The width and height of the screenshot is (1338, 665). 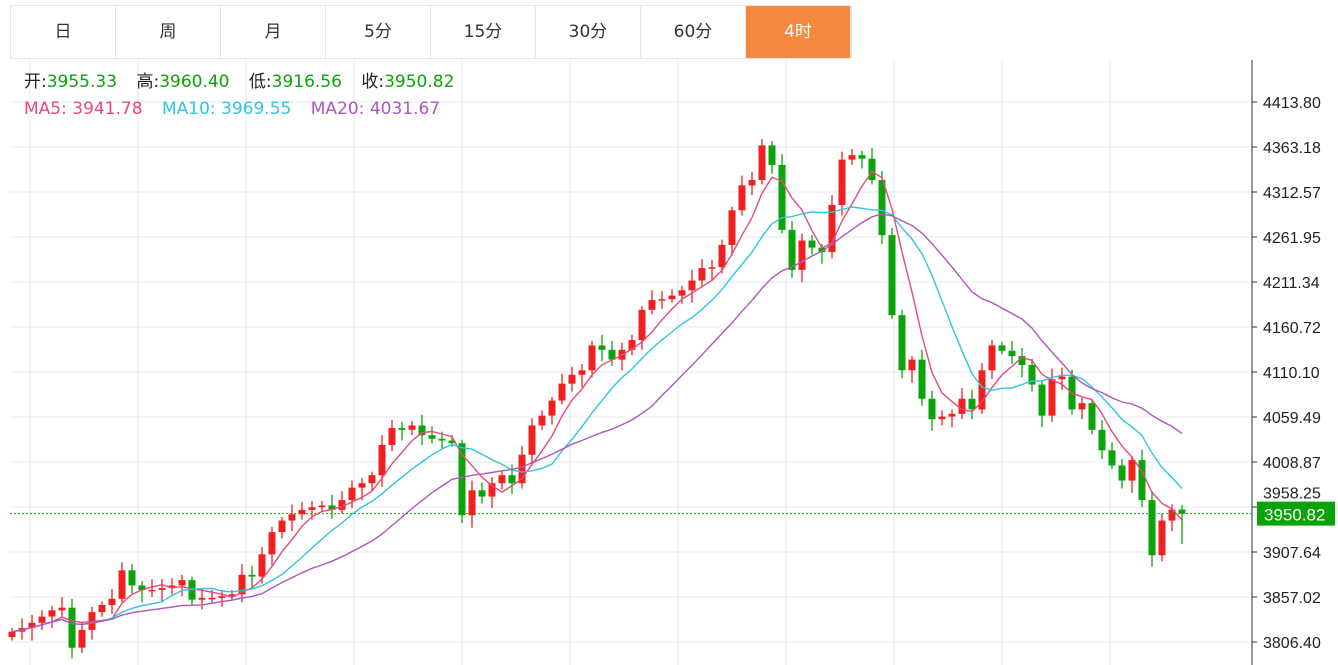 What do you see at coordinates (798, 32) in the screenshot?
I see `tab-4hour: 4时` at bounding box center [798, 32].